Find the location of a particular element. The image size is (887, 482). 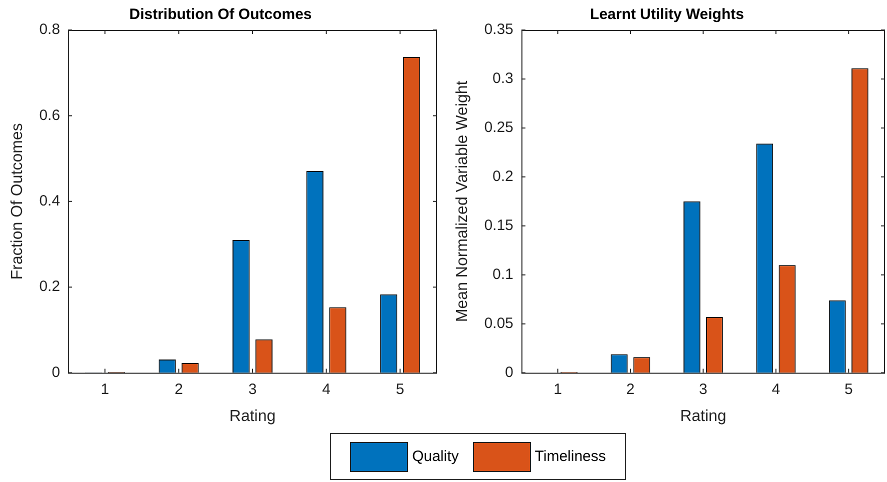

y-tick-label: 0.35 is located at coordinates (499, 29).